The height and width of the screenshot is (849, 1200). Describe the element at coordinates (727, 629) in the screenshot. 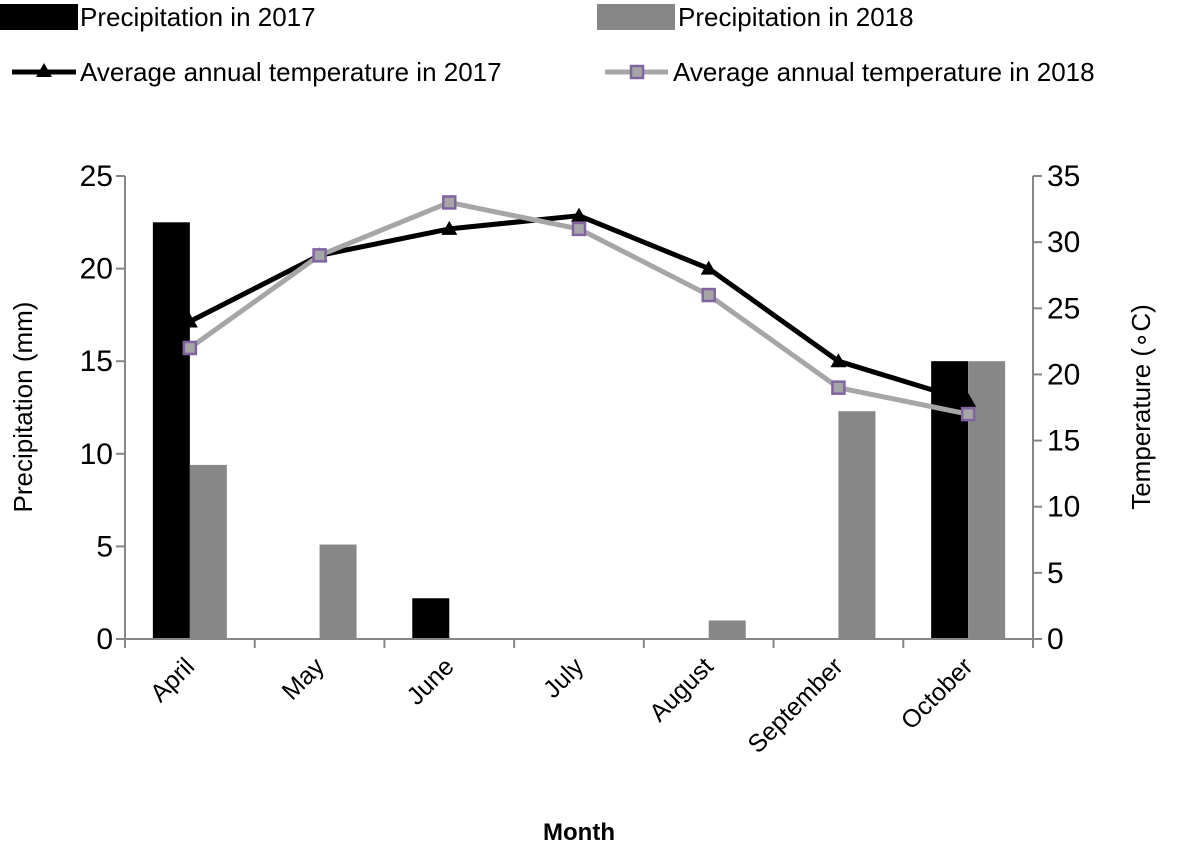

I see `bar-2018-august` at that location.